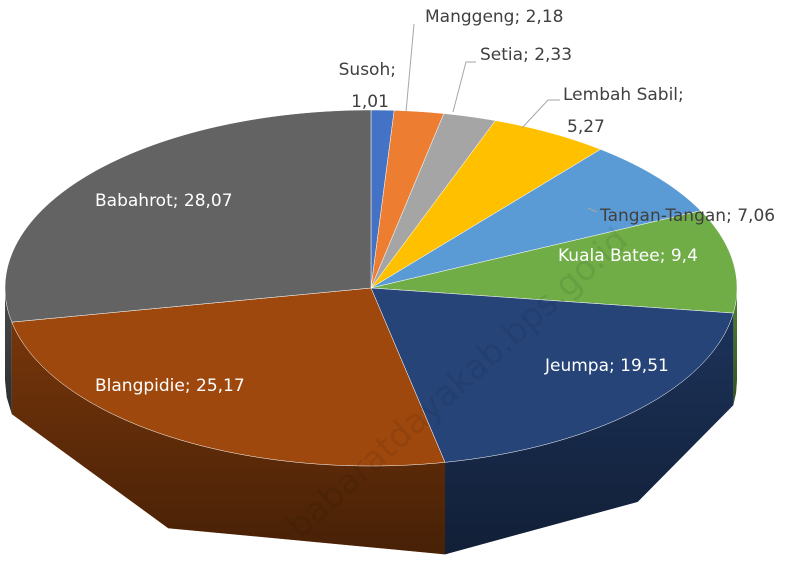  Describe the element at coordinates (501, 118) in the screenshot. I see `leader-lines` at that location.